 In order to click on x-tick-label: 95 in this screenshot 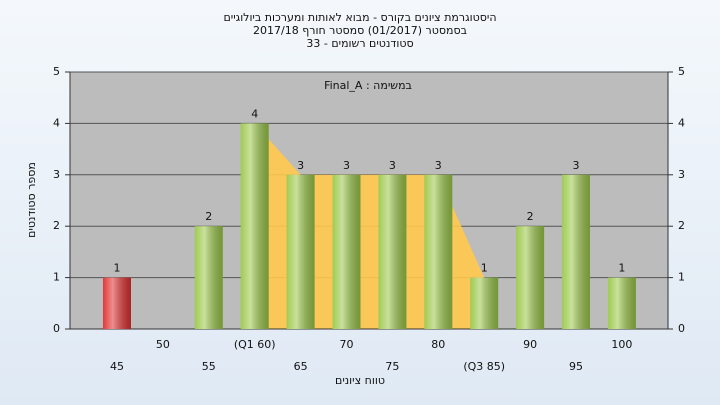, I will do `click(576, 366)`.